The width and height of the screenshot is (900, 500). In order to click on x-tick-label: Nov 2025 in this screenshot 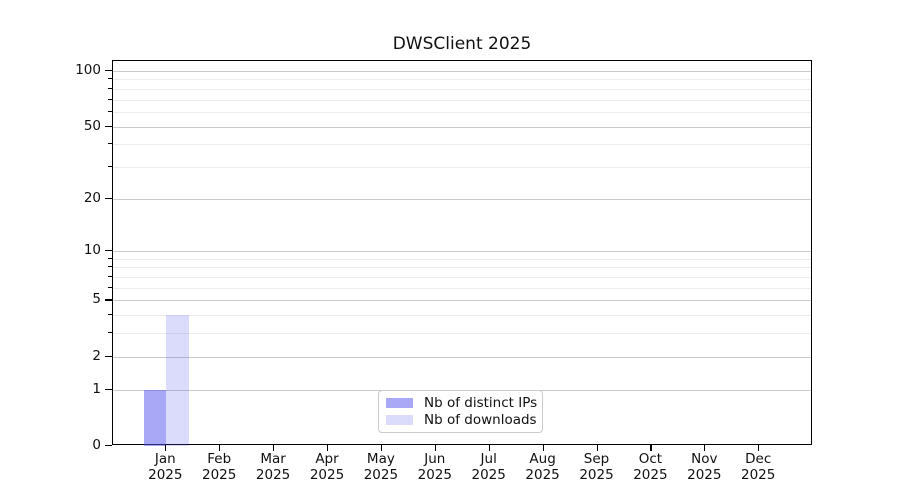, I will do `click(704, 467)`.